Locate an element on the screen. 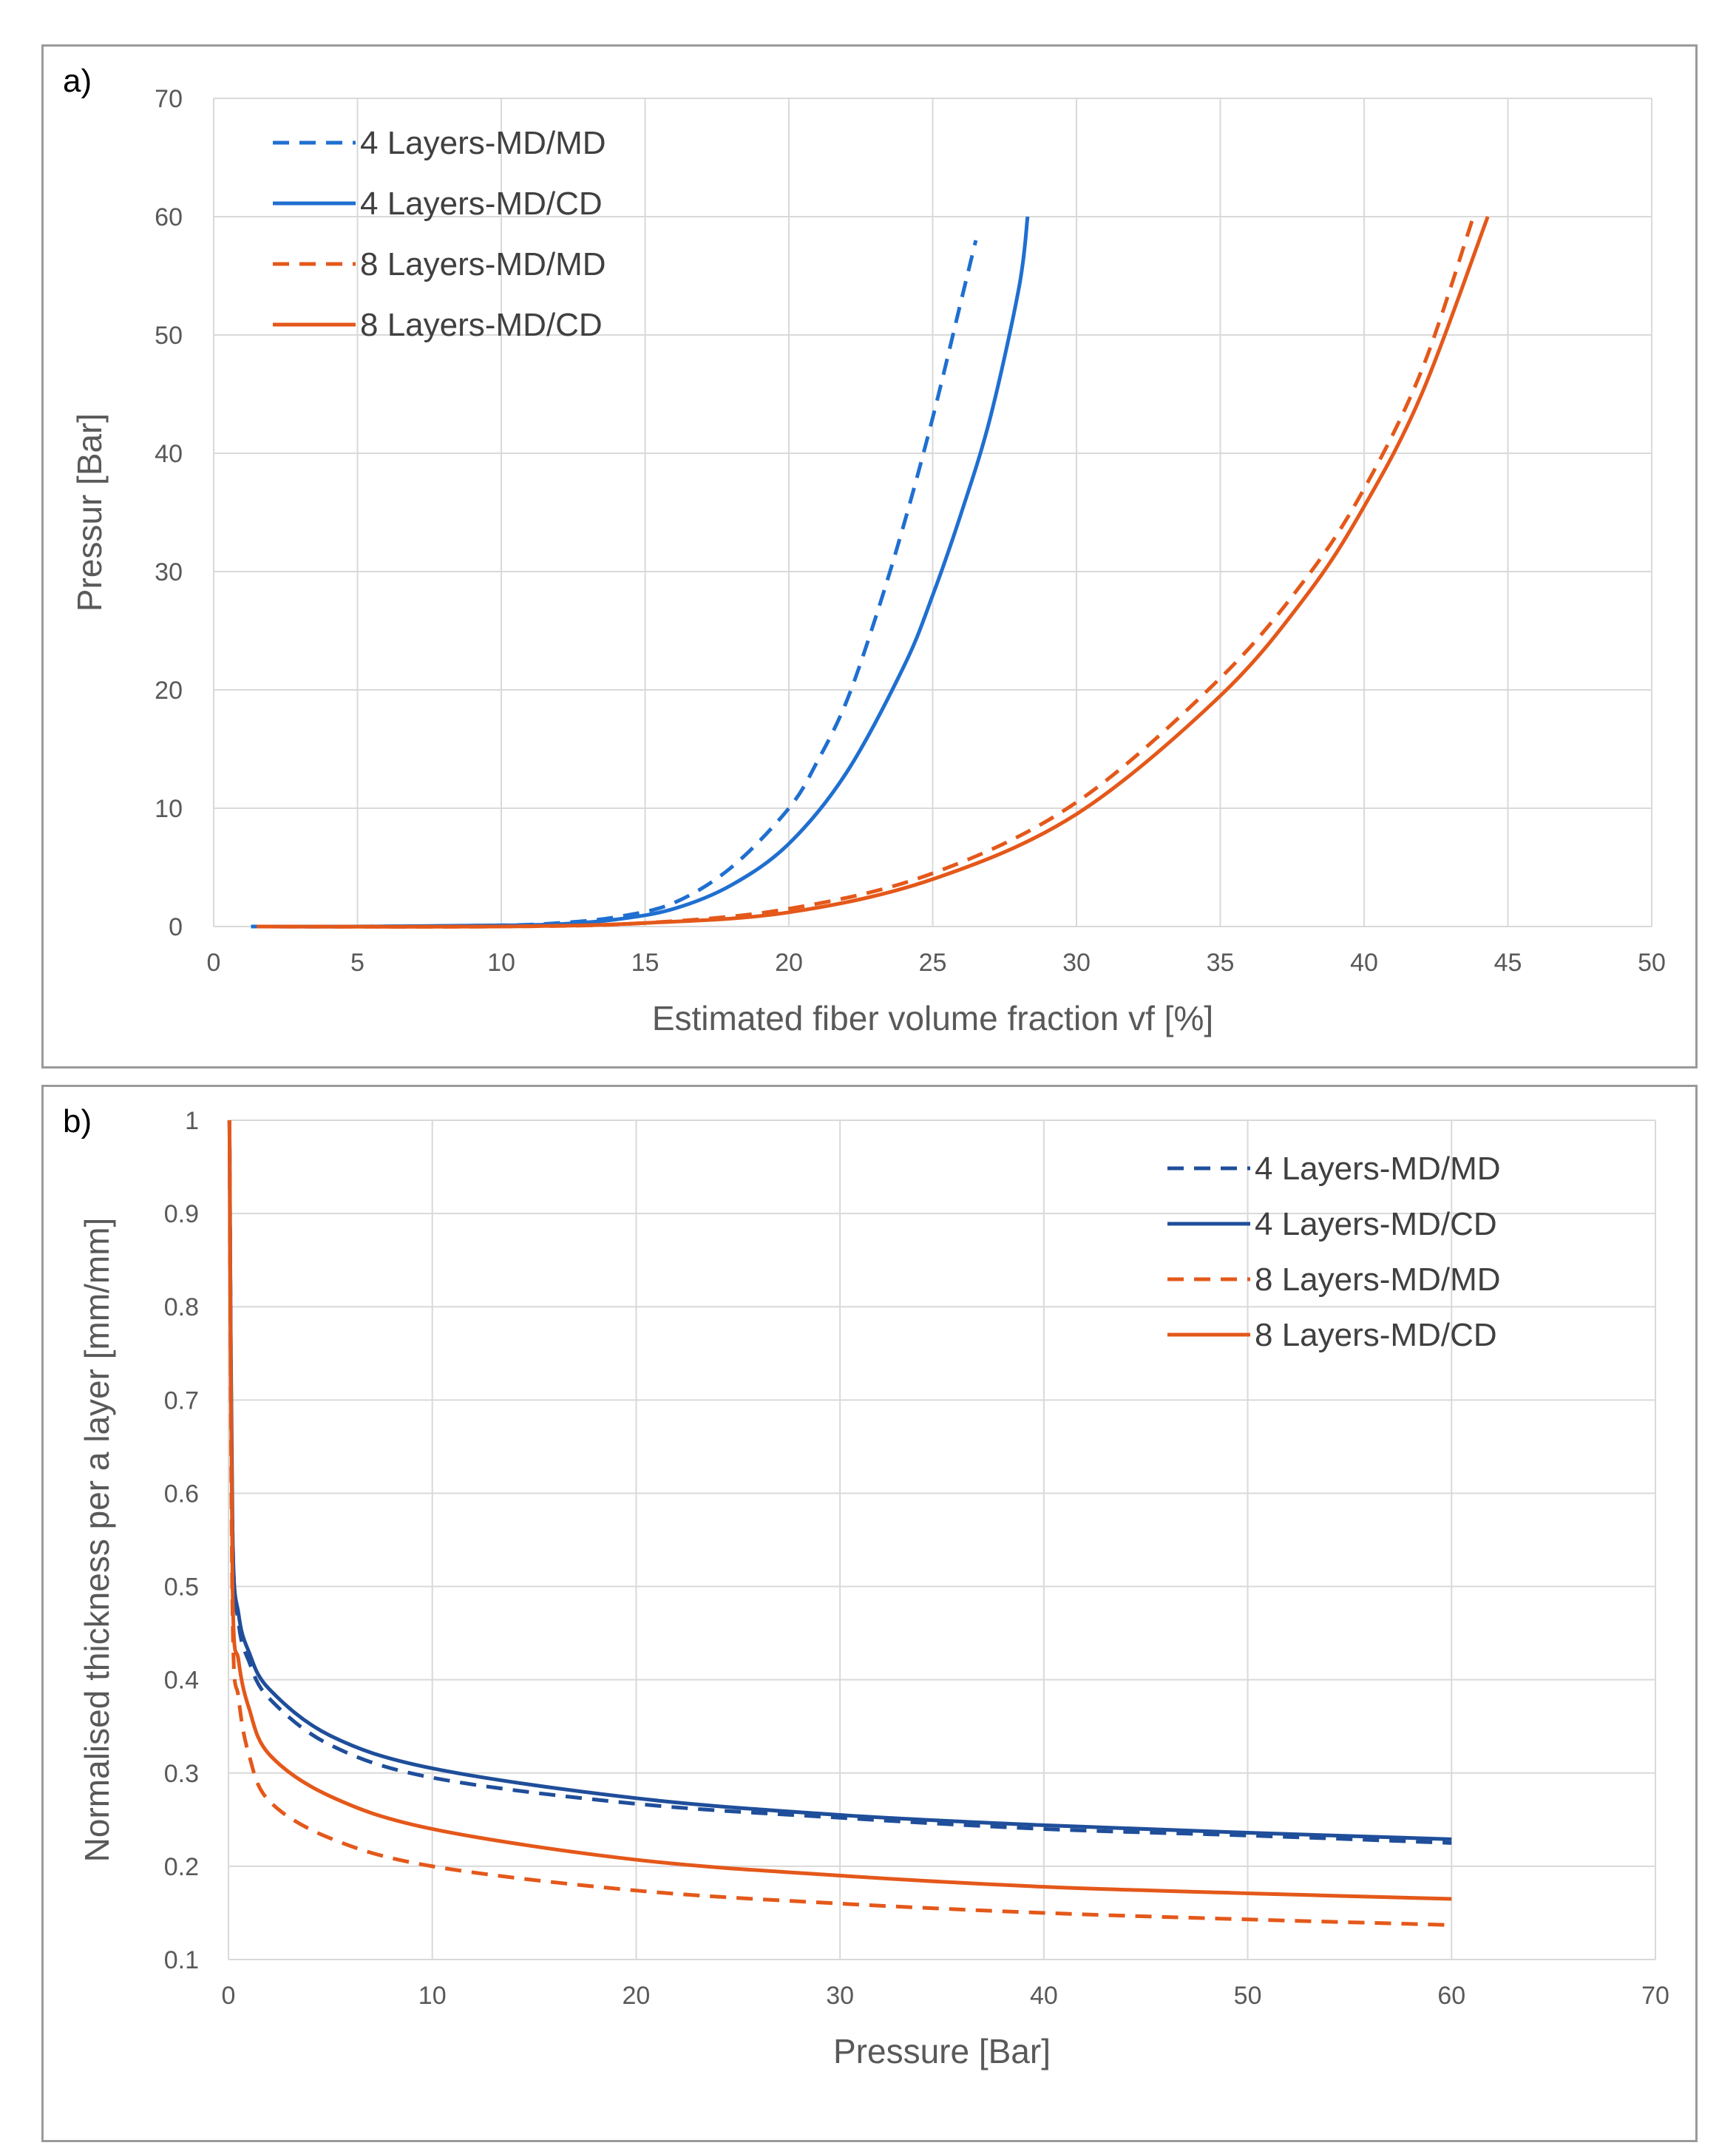  y-tick-label: 40 is located at coordinates (169, 454).